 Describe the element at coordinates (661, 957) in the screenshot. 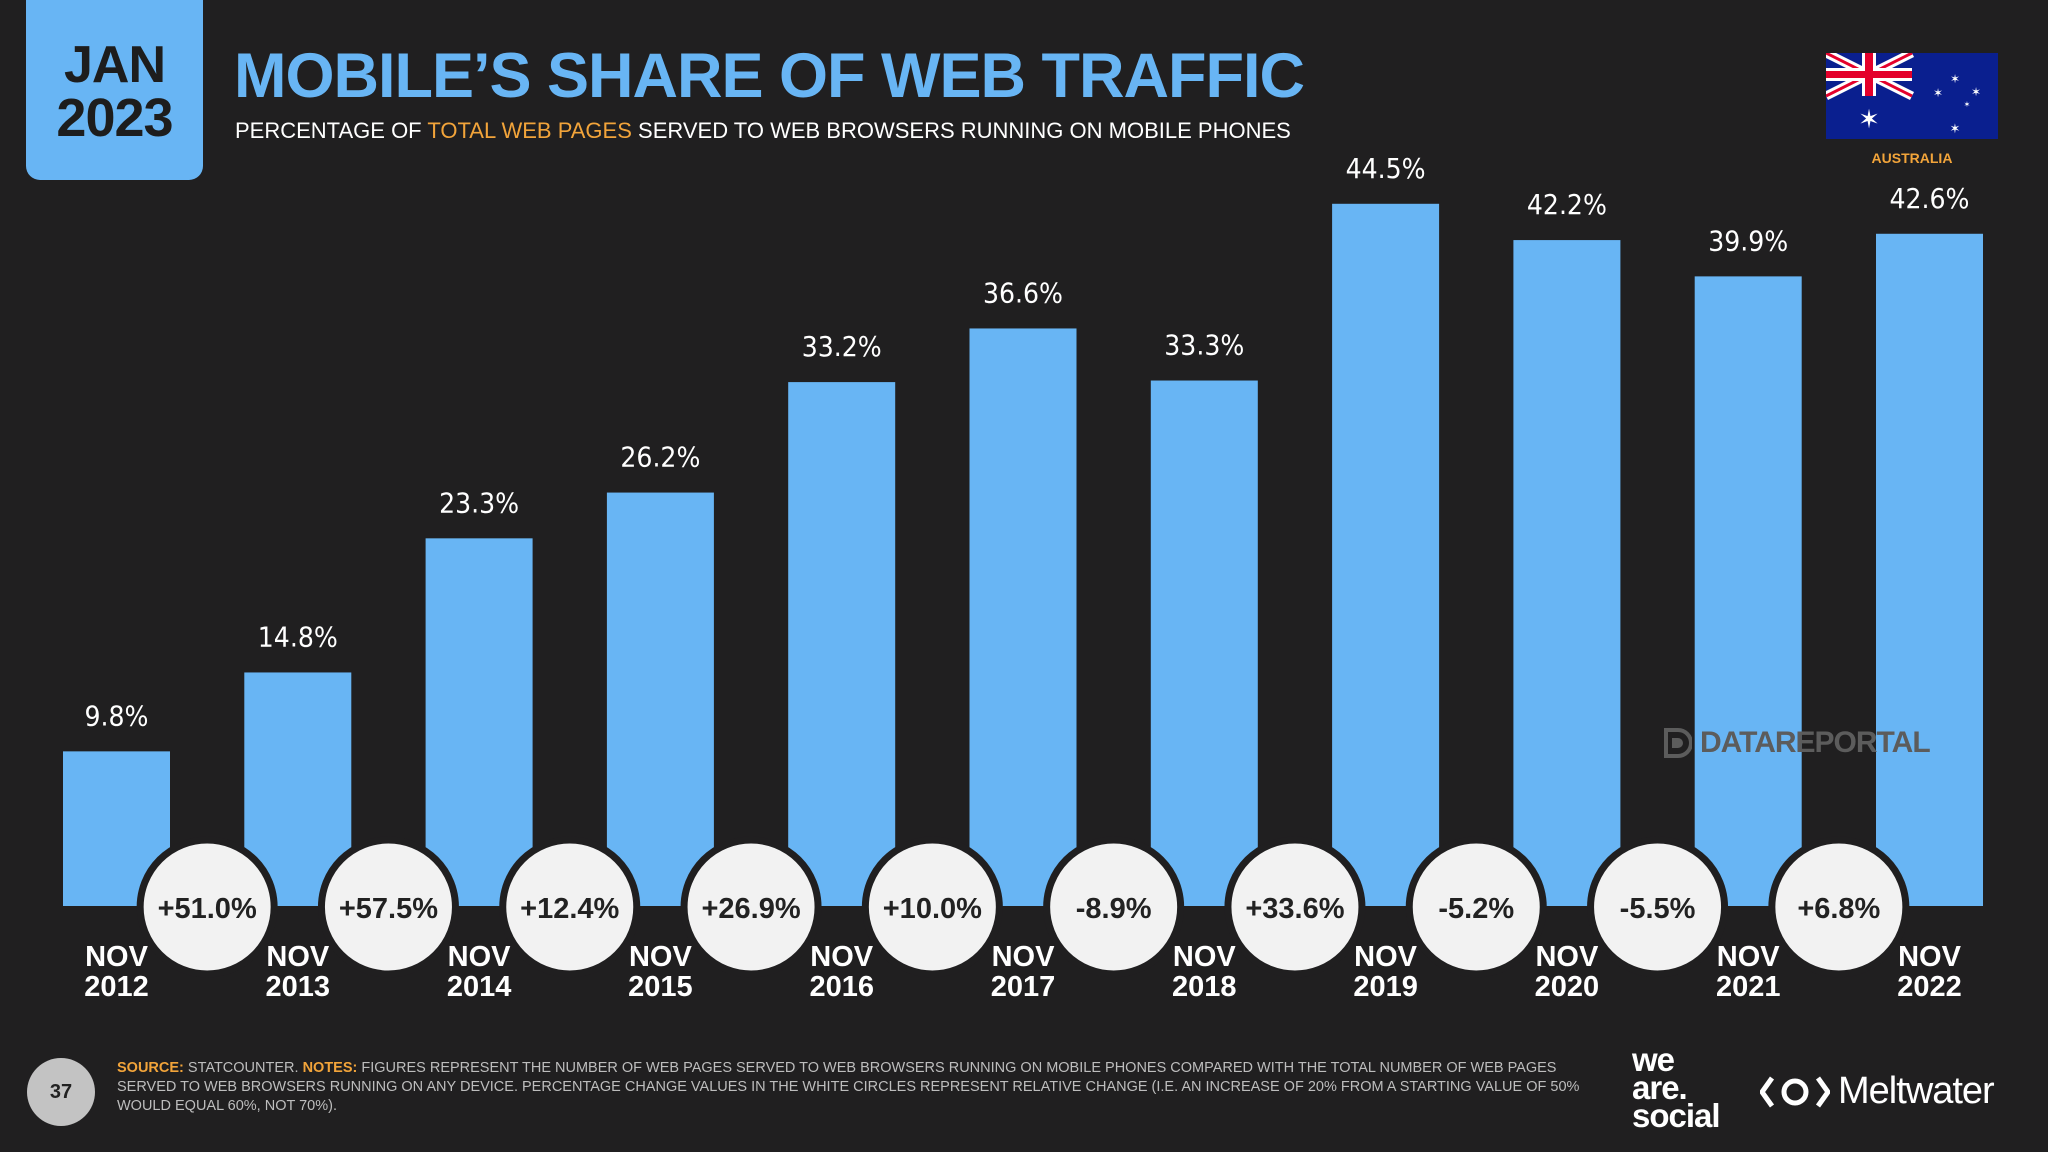

I see `x-tick-month-3: NOV` at that location.